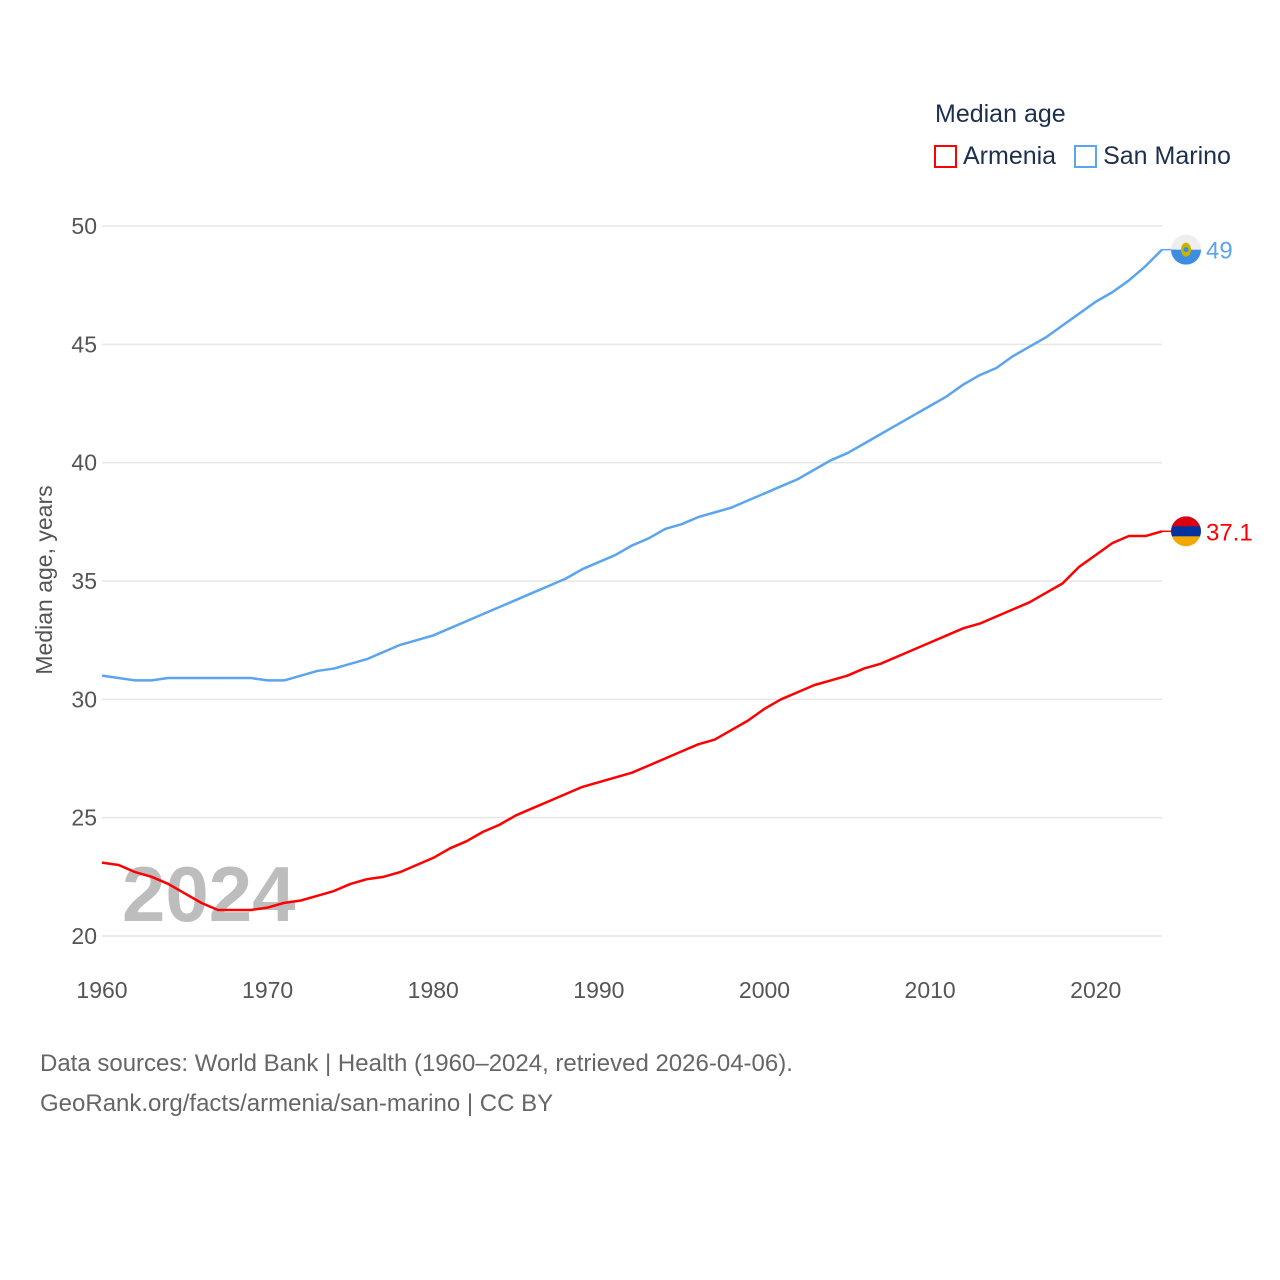 Image resolution: width=1280 pixels, height=1280 pixels. I want to click on legend-swatch-san-marino, so click(1086, 156).